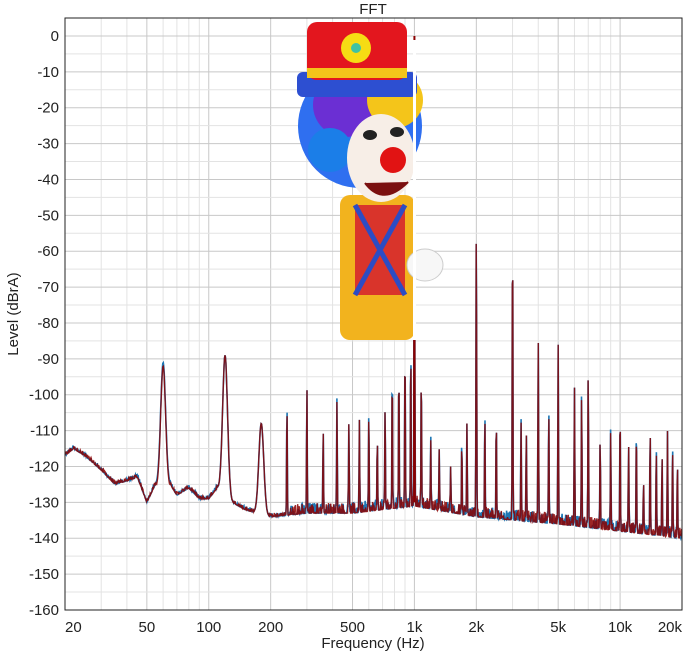  What do you see at coordinates (414, 627) in the screenshot?
I see `x-tick-label: 1k` at bounding box center [414, 627].